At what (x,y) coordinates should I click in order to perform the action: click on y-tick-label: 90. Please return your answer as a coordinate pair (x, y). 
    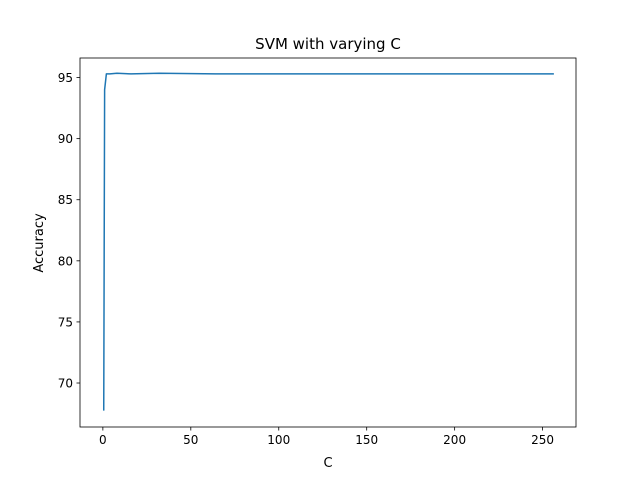
    Looking at the image, I should click on (65, 139).